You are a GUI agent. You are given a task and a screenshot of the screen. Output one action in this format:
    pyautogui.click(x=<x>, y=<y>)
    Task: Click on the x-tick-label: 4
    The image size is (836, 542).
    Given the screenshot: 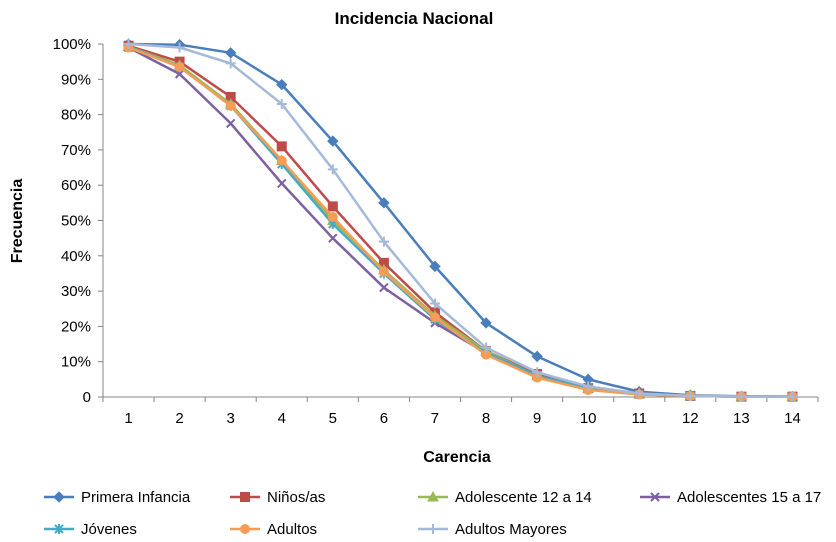 What is the action you would take?
    pyautogui.click(x=282, y=418)
    